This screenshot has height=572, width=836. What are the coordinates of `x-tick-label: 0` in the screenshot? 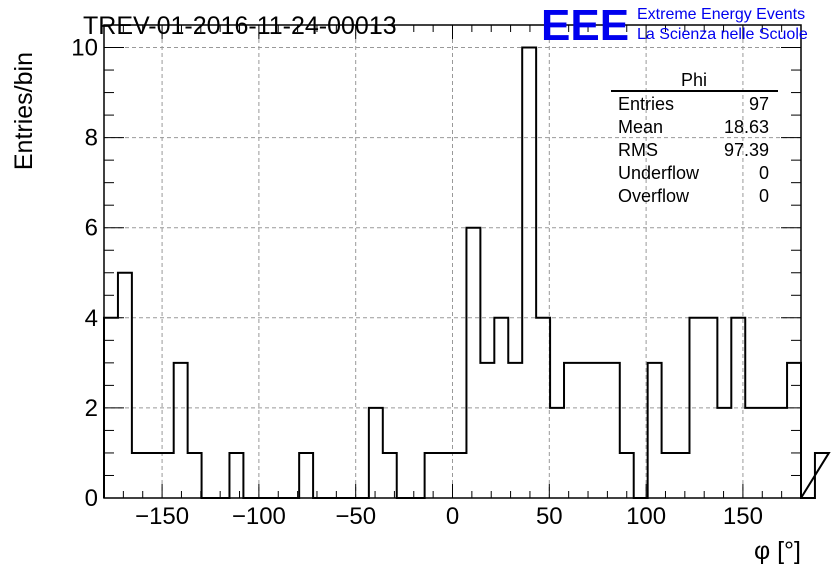 It's located at (452, 516).